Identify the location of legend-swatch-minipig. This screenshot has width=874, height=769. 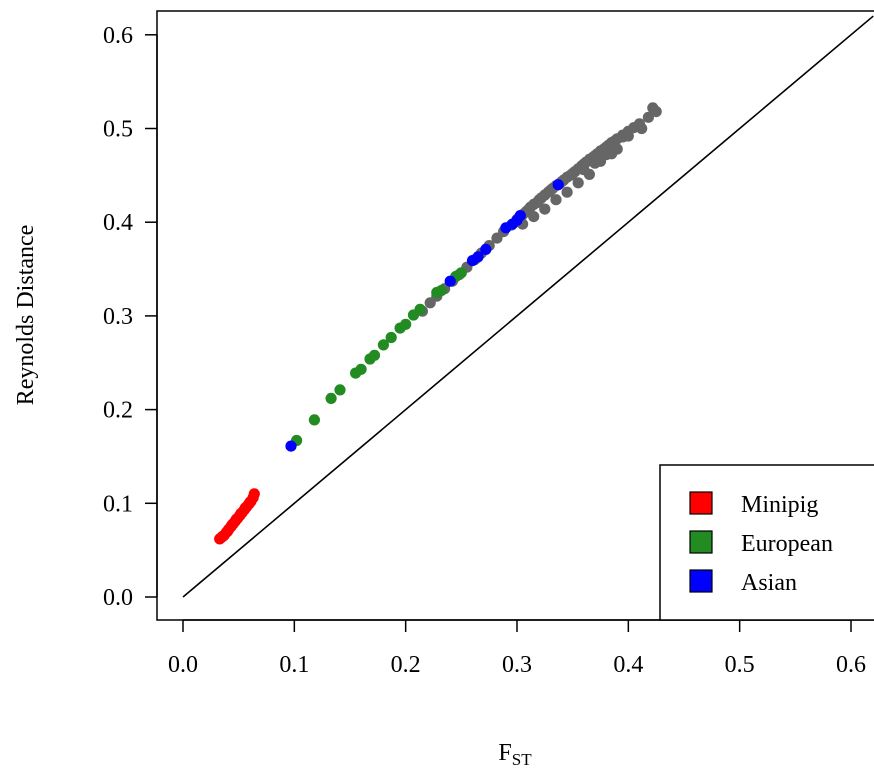
(701, 503).